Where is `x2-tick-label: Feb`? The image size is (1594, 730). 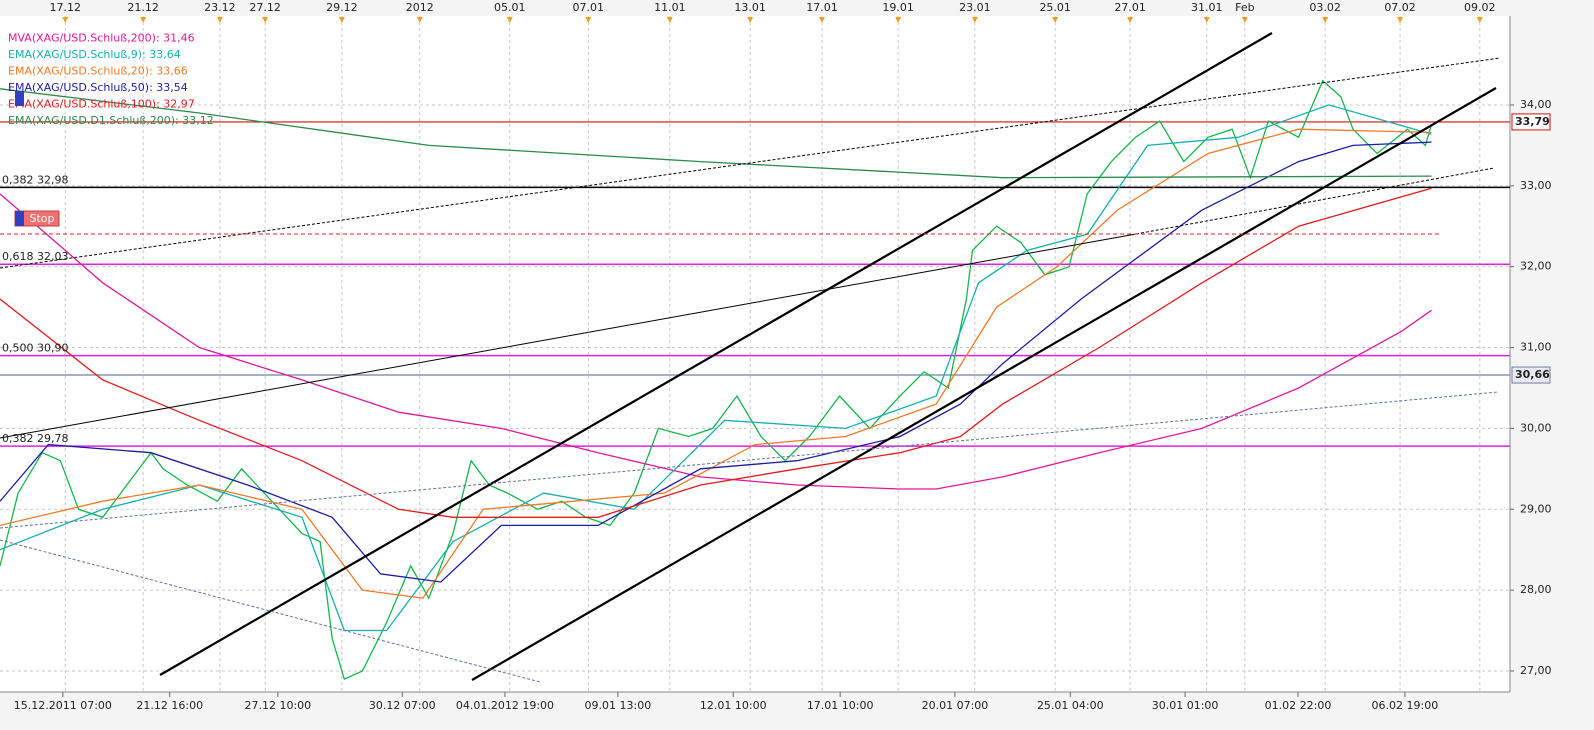
x2-tick-label: Feb is located at coordinates (1244, 7).